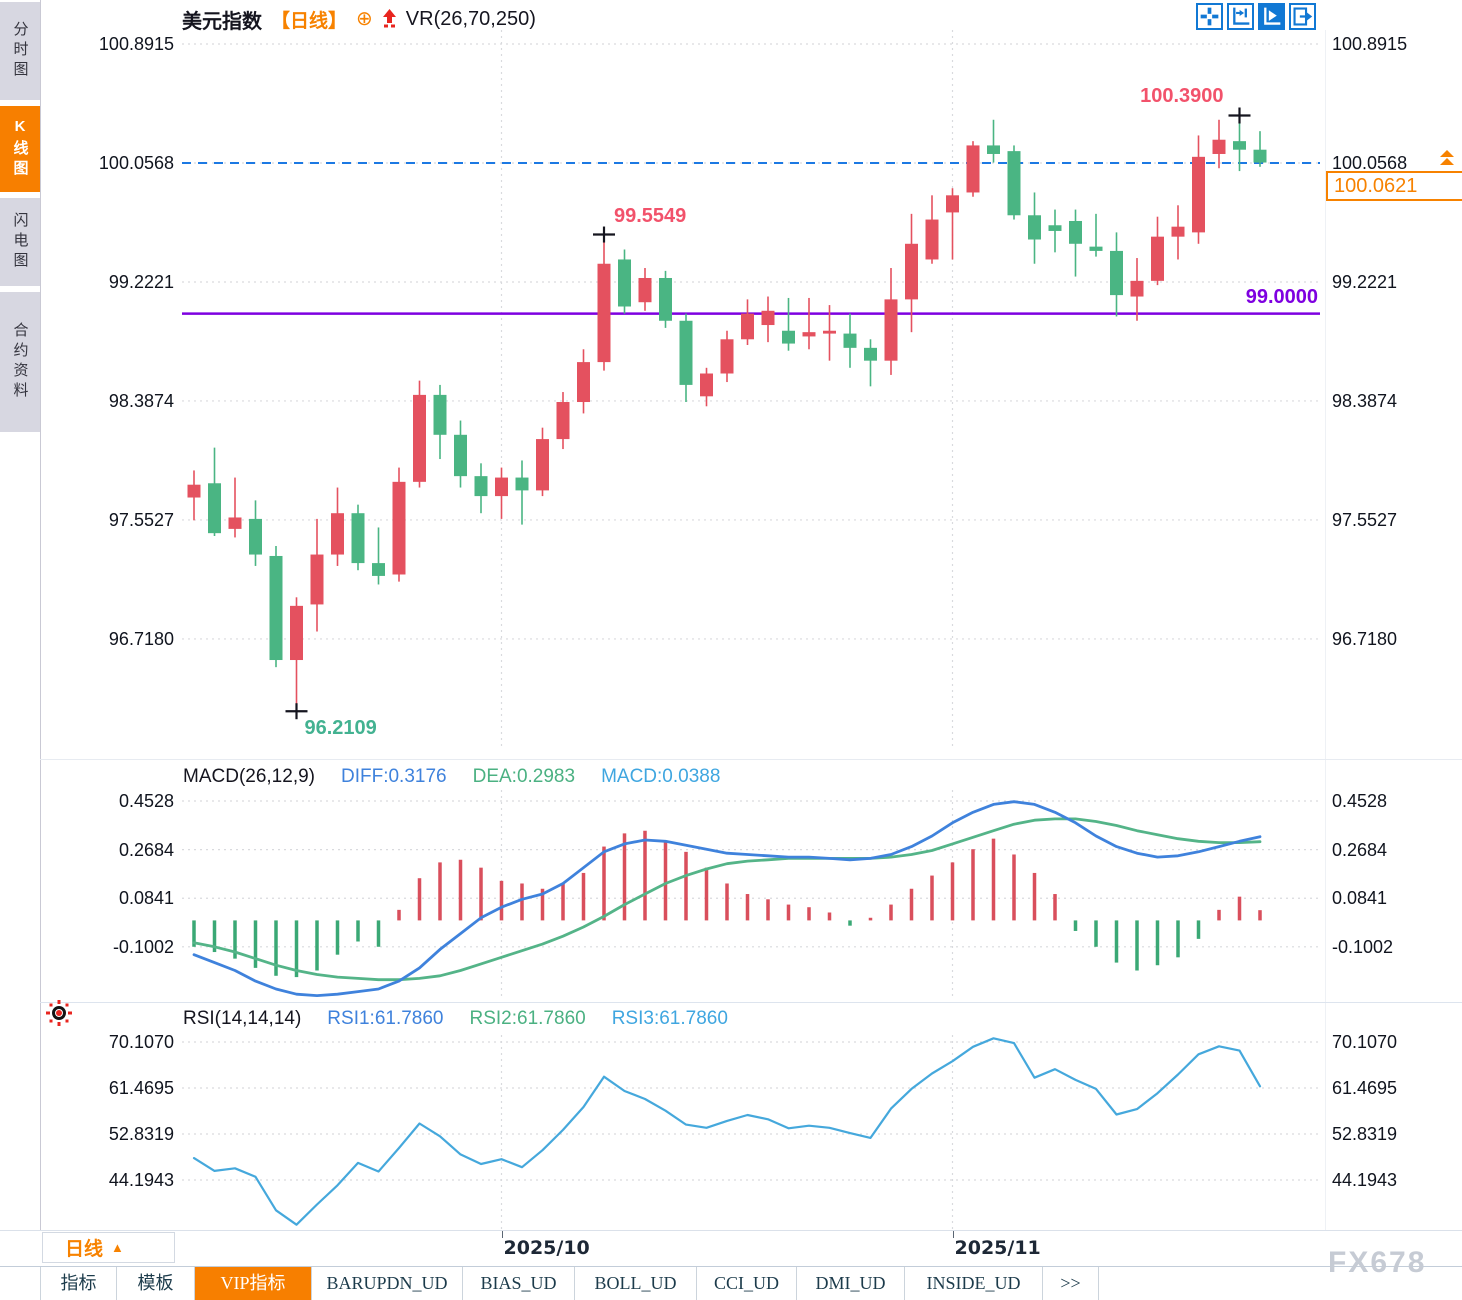 This screenshot has height=1300, width=1462. Describe the element at coordinates (1281, 297) in the screenshot. I see `support-line-label: 99.0000` at that location.